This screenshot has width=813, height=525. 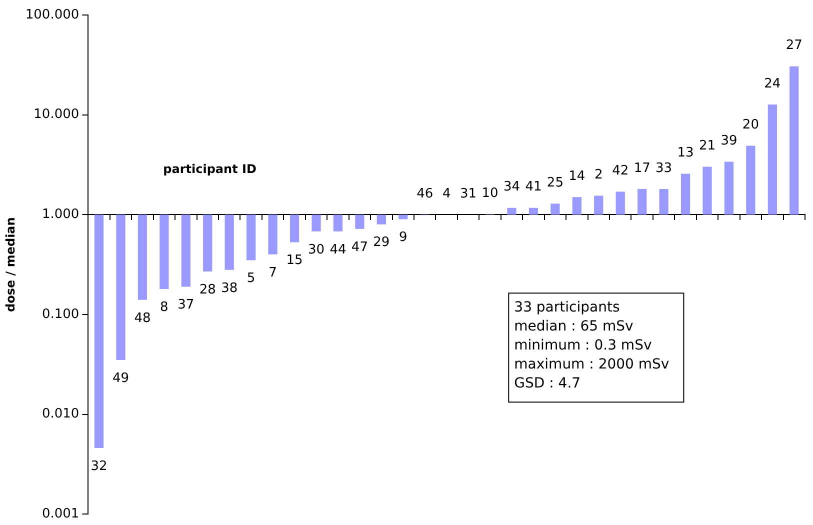 I want to click on x-tick-label: 27, so click(x=794, y=46).